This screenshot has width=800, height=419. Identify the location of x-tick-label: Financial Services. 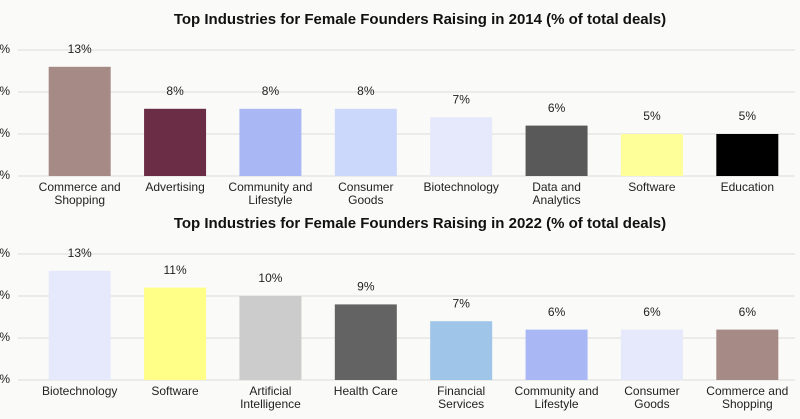
(461, 397).